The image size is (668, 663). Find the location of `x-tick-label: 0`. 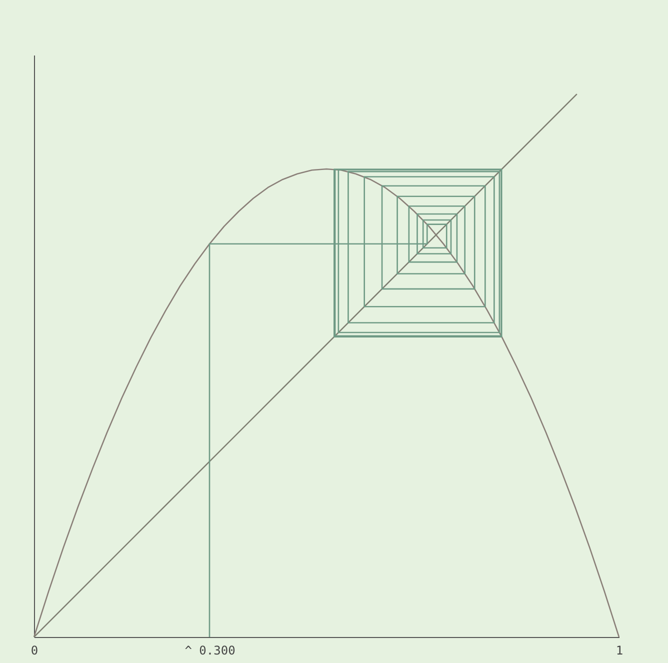

x-tick-label: 0 is located at coordinates (34, 651).